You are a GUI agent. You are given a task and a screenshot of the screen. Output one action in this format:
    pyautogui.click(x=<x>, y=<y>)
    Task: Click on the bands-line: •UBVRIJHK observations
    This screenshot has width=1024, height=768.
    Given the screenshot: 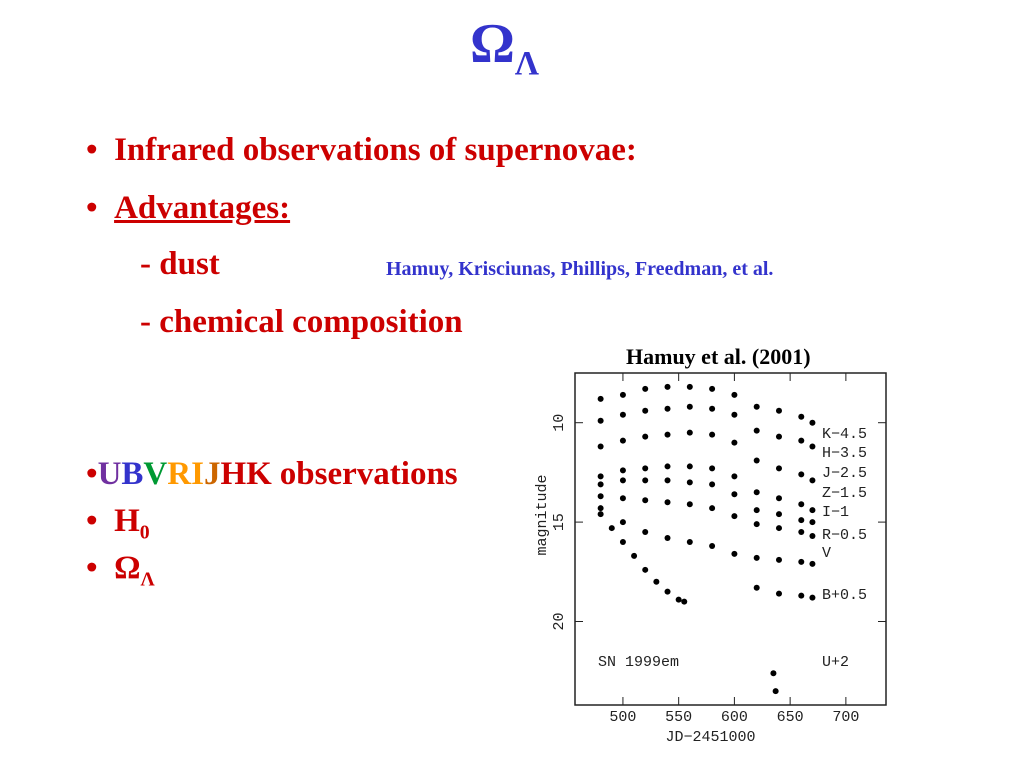 What is the action you would take?
    pyautogui.click(x=272, y=474)
    